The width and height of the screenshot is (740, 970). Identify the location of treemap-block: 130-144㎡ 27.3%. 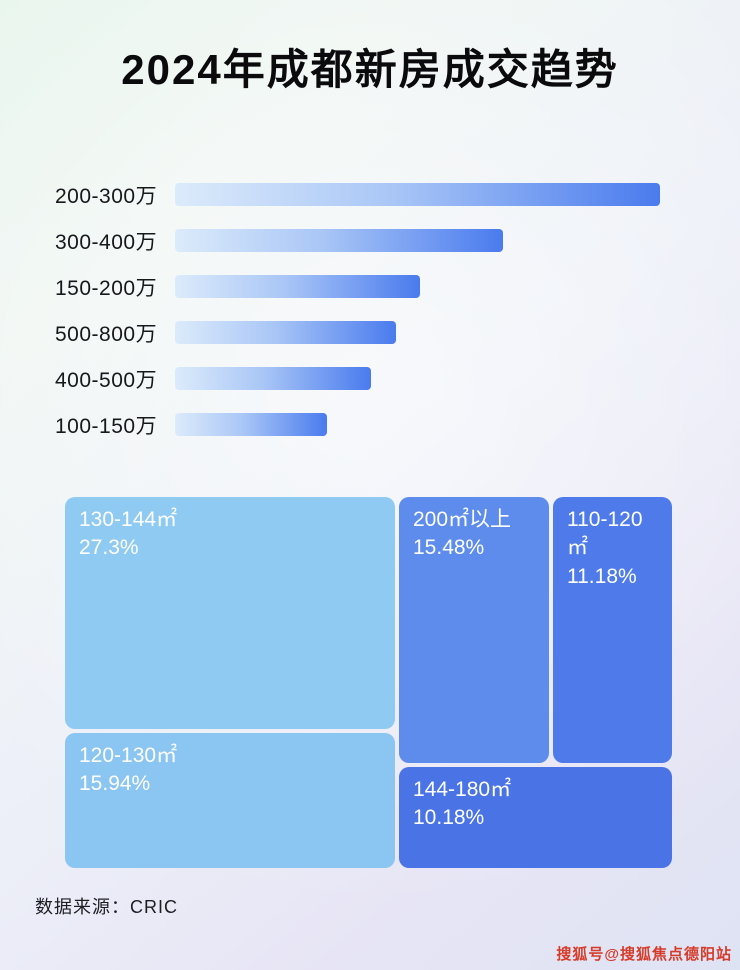
(230, 613).